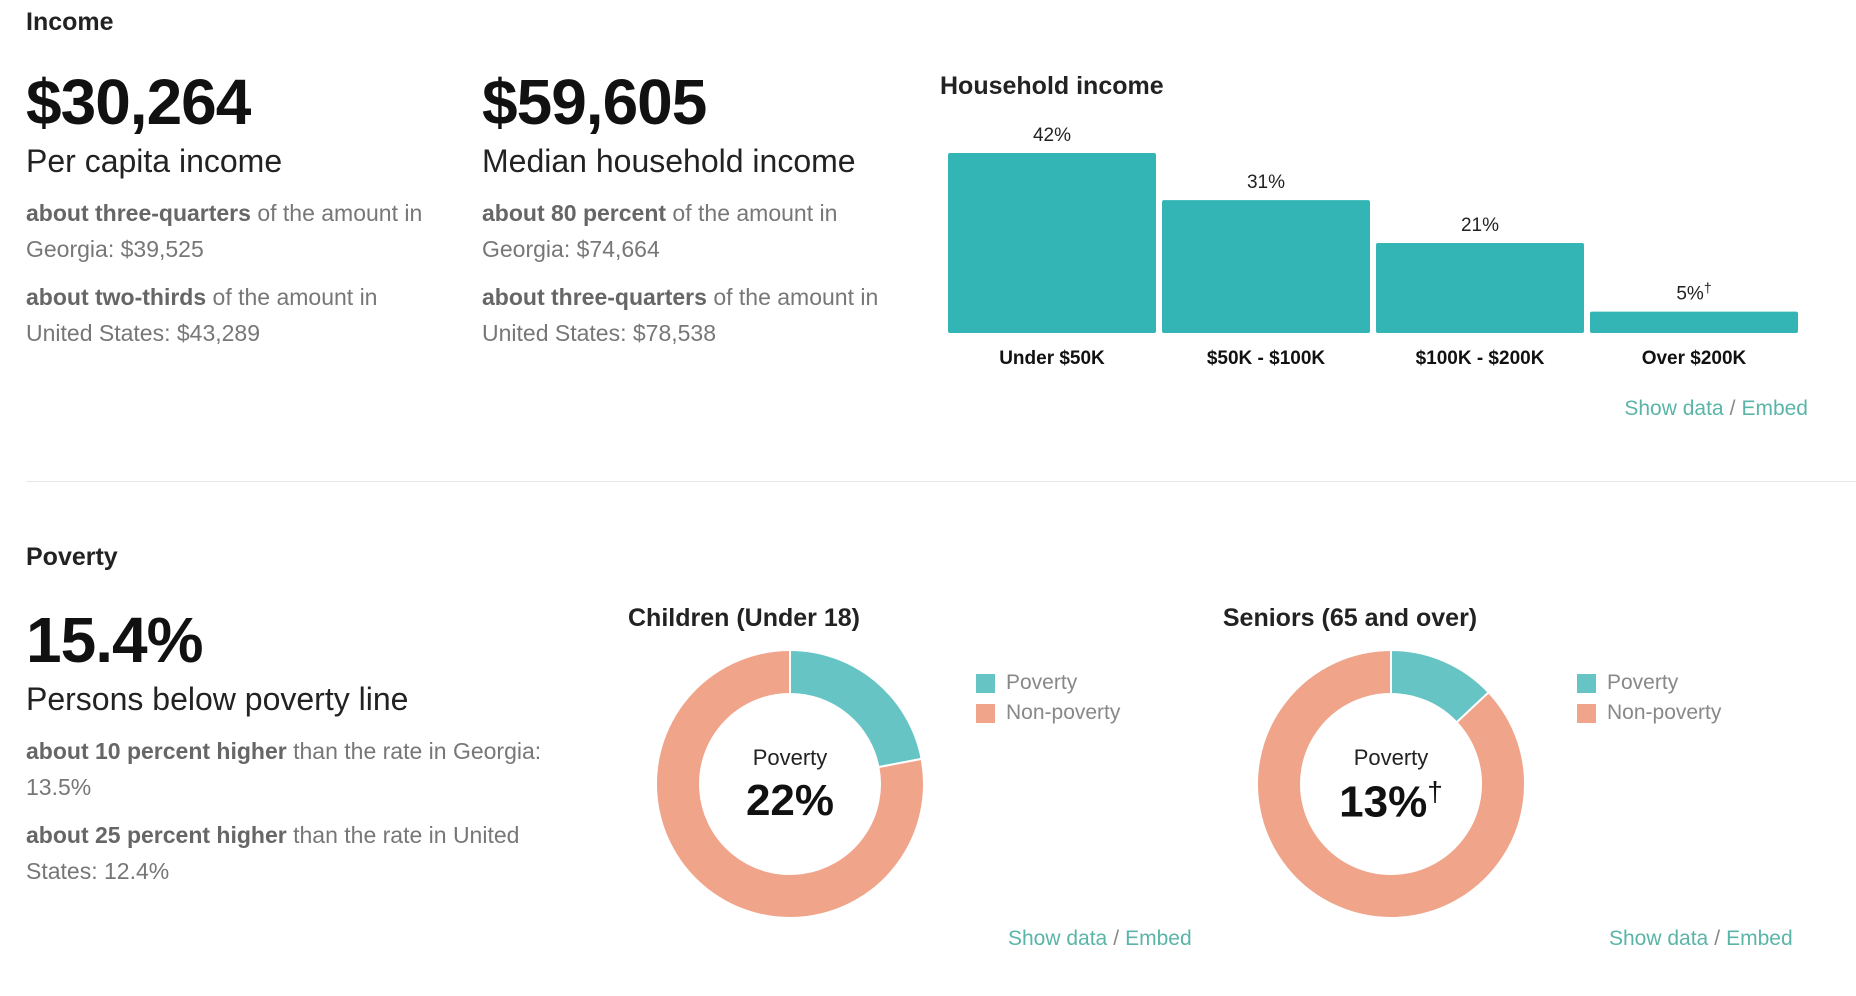 The image size is (1856, 996). What do you see at coordinates (116, 297) in the screenshot?
I see `compare-emphasis: about two-thirds` at bounding box center [116, 297].